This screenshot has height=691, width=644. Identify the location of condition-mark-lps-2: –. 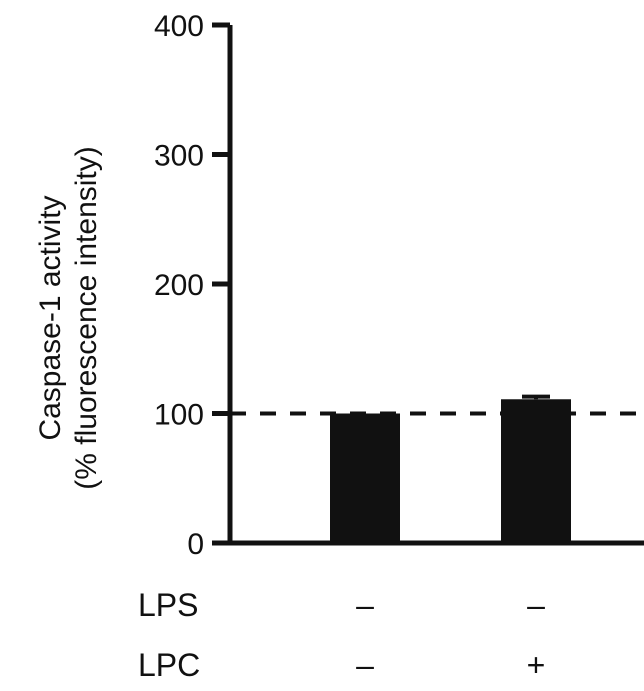
(536, 605).